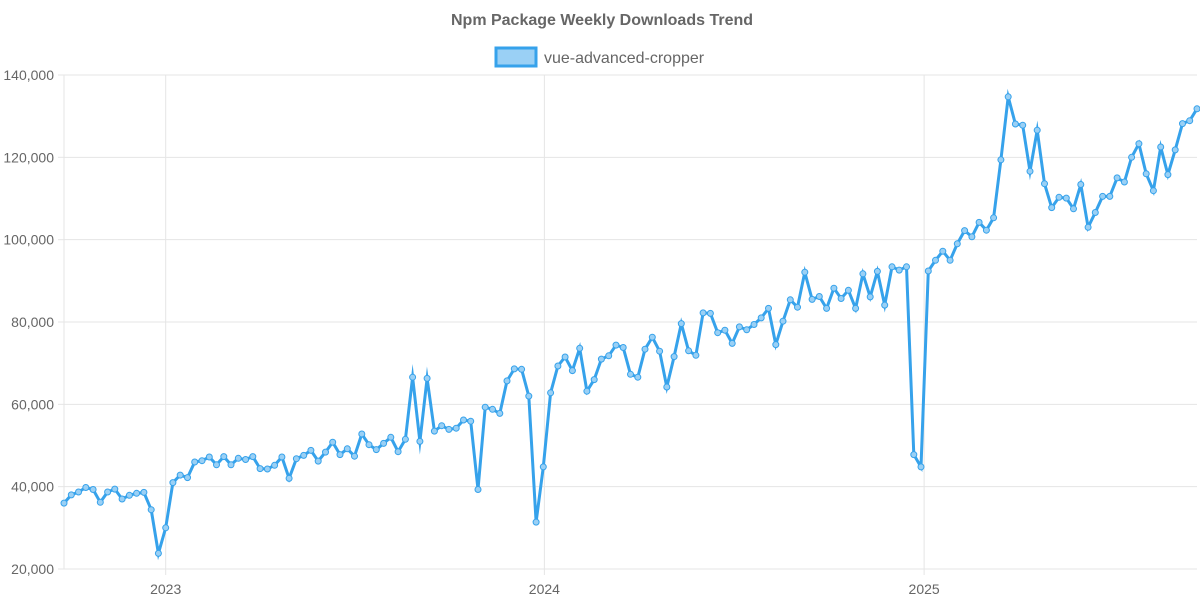 The height and width of the screenshot is (600, 1200). I want to click on legend: vue-advanced-cropper, so click(599, 57).